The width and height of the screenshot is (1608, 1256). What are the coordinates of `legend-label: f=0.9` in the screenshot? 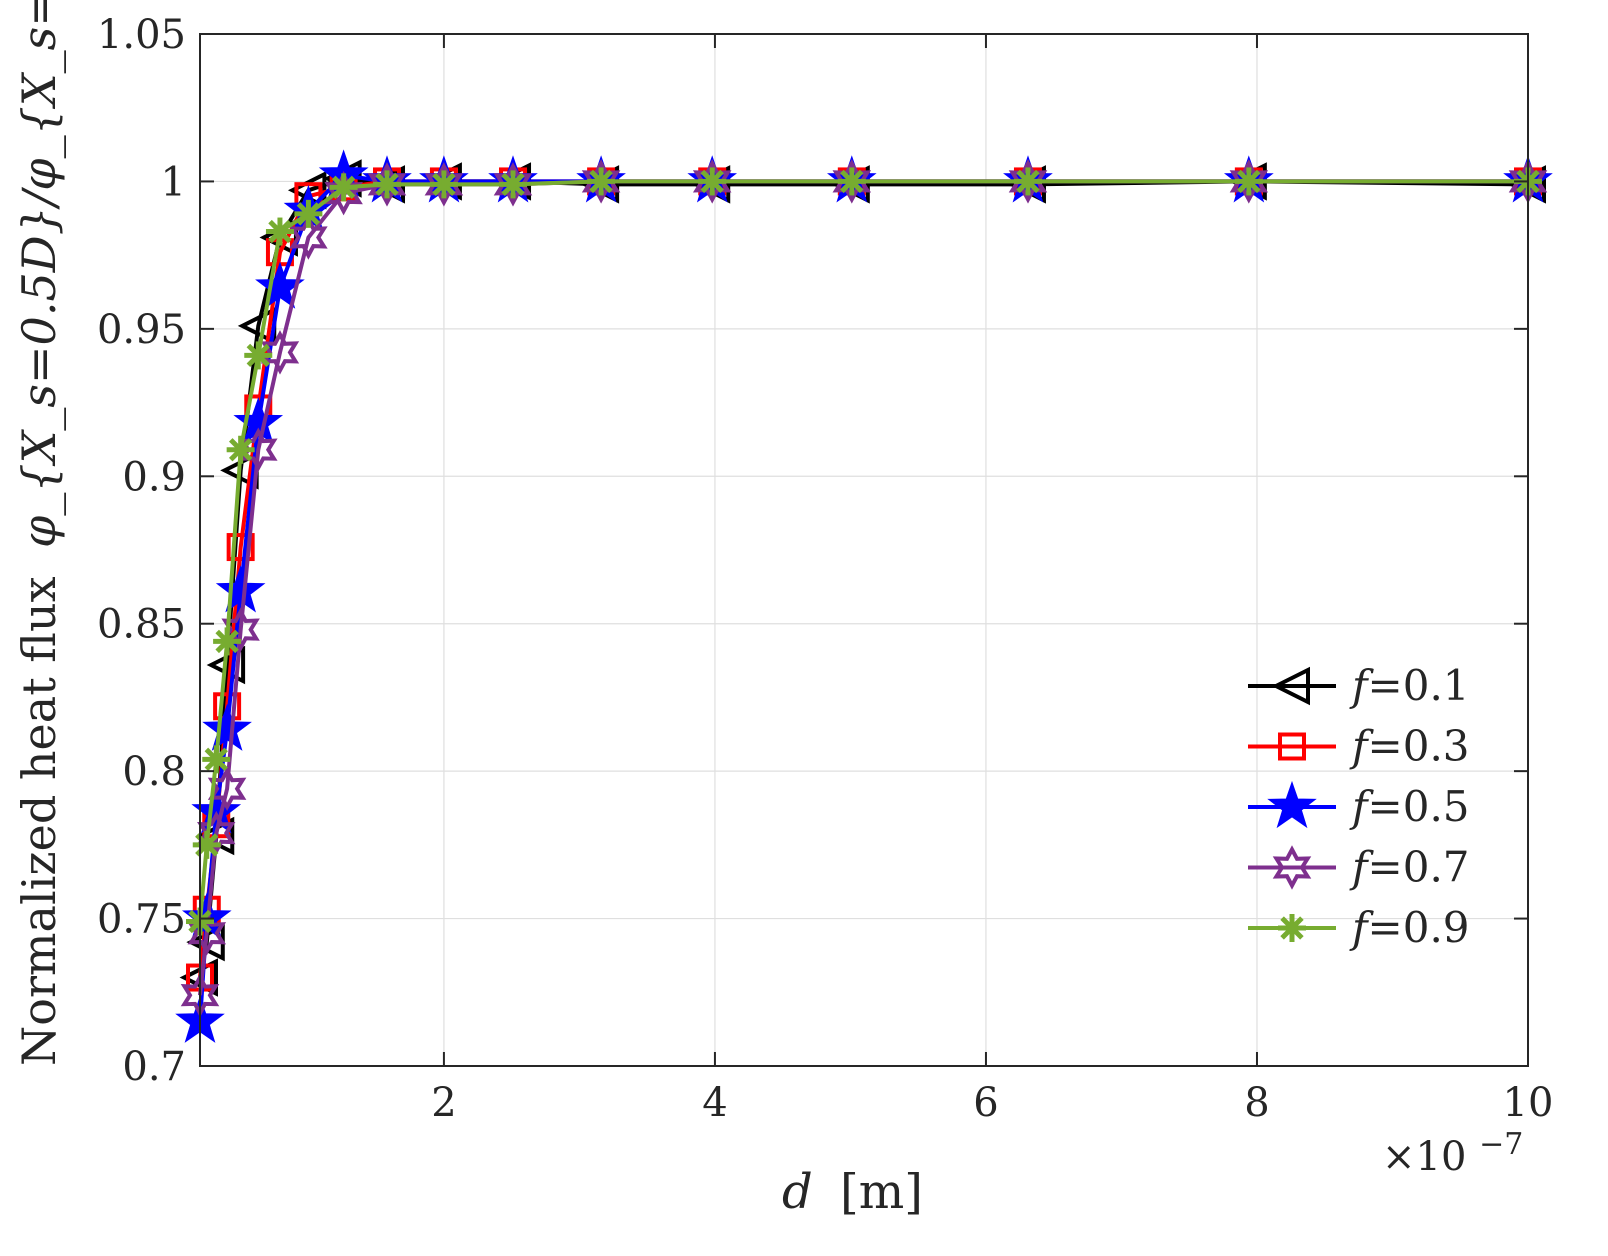 It's located at (1409, 927).